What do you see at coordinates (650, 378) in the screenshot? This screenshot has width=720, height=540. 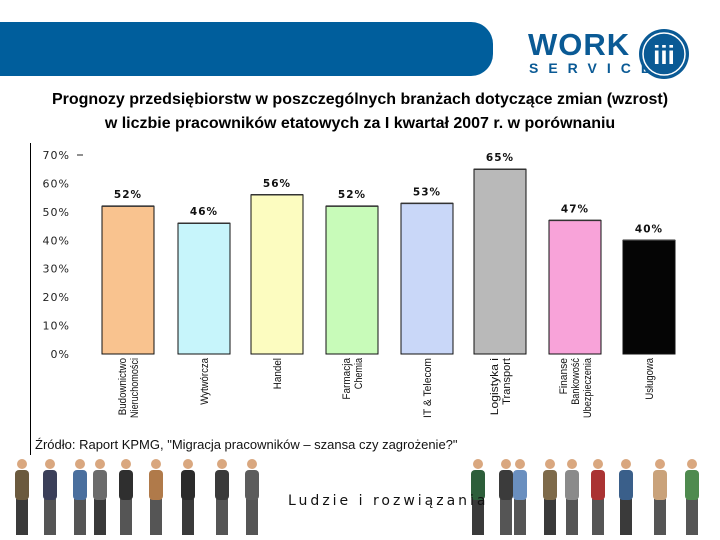 I see `category-label: Usługowa` at bounding box center [650, 378].